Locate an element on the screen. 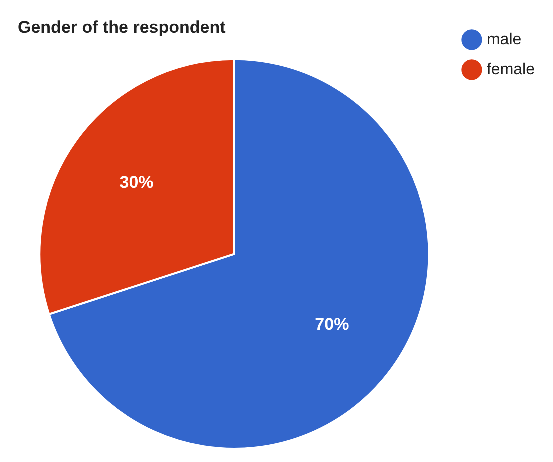 The width and height of the screenshot is (553, 462). data-label: 30% is located at coordinates (137, 182).